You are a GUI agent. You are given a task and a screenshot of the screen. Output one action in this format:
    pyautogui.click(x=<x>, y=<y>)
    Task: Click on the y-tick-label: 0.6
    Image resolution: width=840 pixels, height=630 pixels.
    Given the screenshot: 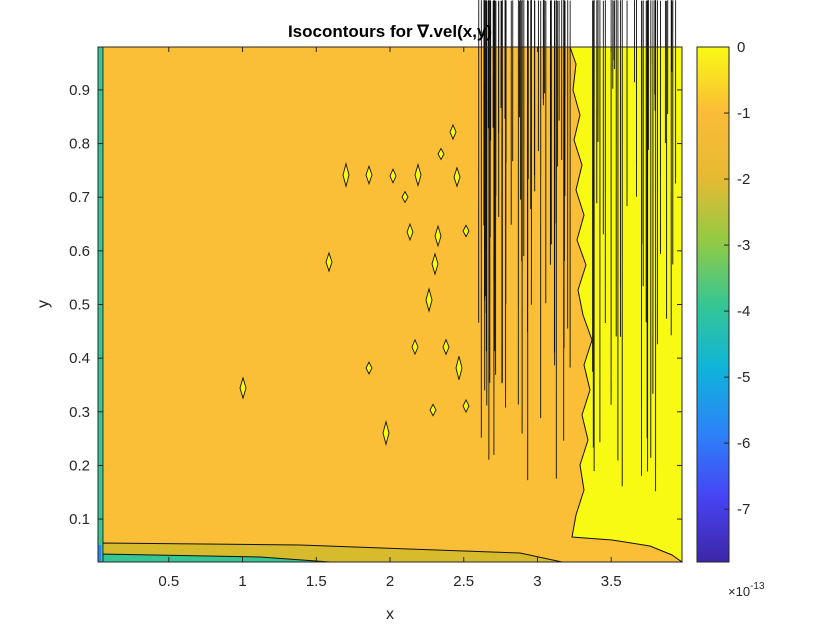 What is the action you would take?
    pyautogui.click(x=79, y=251)
    